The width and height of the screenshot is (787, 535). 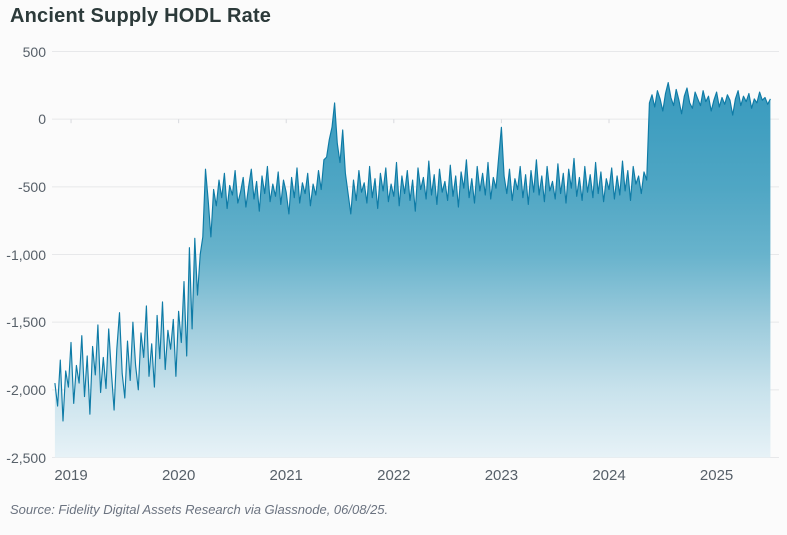 I want to click on x-axis-ticks, so click(x=394, y=121).